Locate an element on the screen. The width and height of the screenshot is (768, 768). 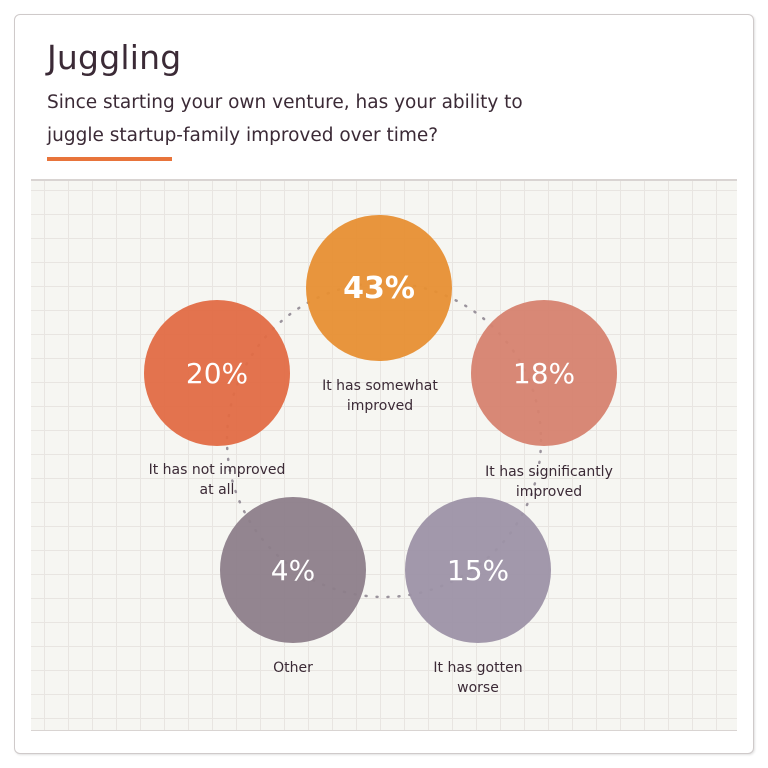
value-somewhat-improved: 43% is located at coordinates (379, 288).